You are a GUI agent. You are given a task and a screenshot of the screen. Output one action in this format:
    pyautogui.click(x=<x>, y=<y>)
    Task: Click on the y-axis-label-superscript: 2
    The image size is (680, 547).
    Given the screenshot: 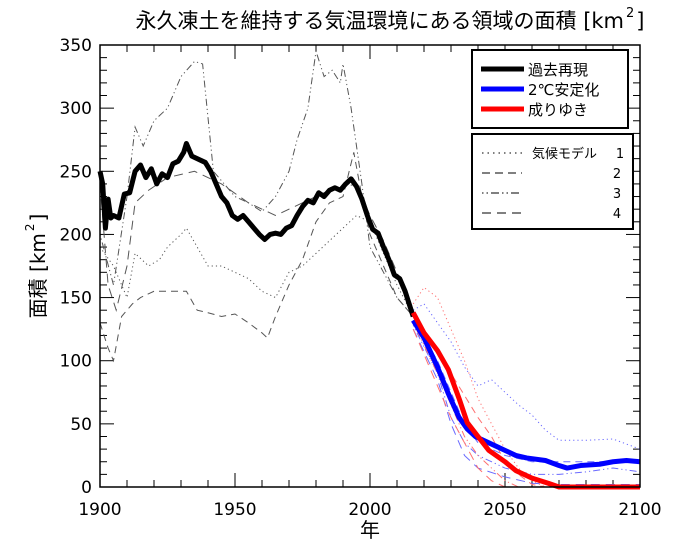 What is the action you would take?
    pyautogui.click(x=30, y=227)
    